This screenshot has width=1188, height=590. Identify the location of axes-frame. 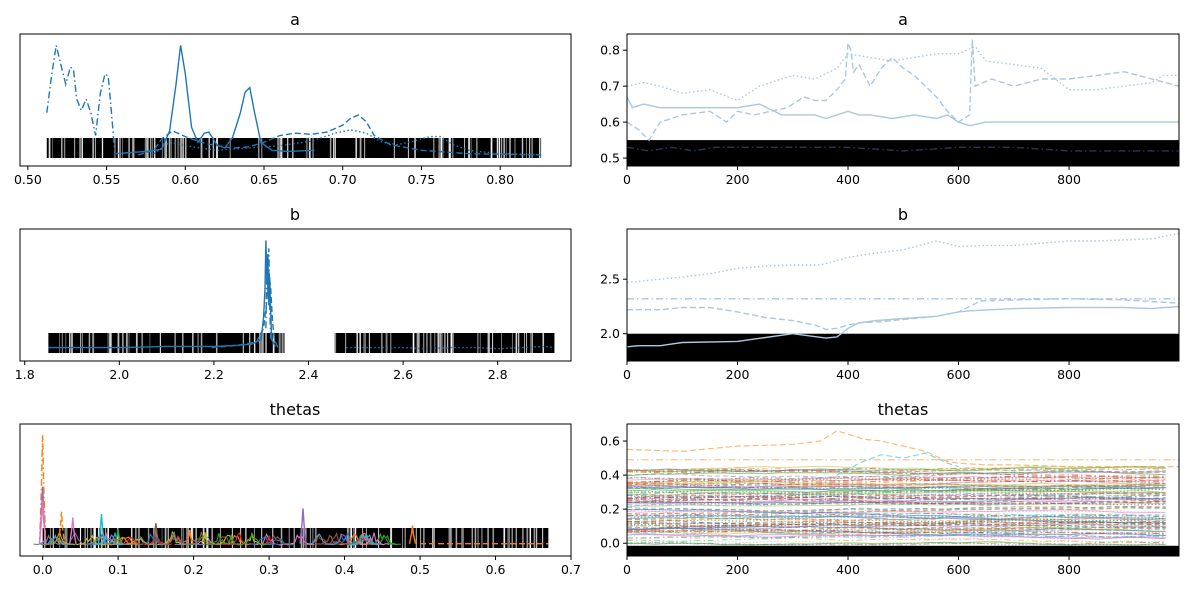
(903, 490).